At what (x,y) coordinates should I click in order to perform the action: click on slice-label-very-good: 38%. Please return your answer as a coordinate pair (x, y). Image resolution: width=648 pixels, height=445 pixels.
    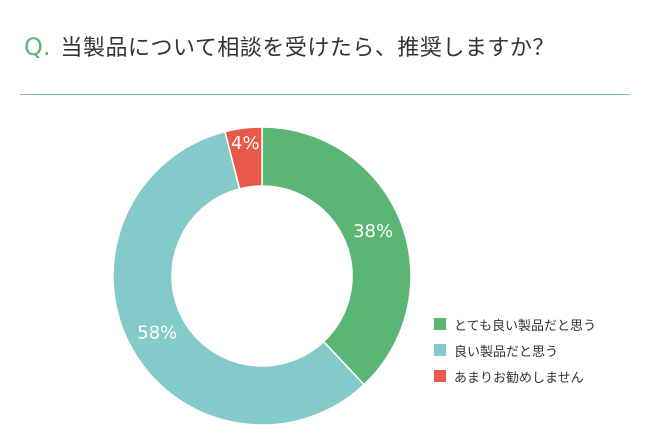
    Looking at the image, I should click on (373, 231).